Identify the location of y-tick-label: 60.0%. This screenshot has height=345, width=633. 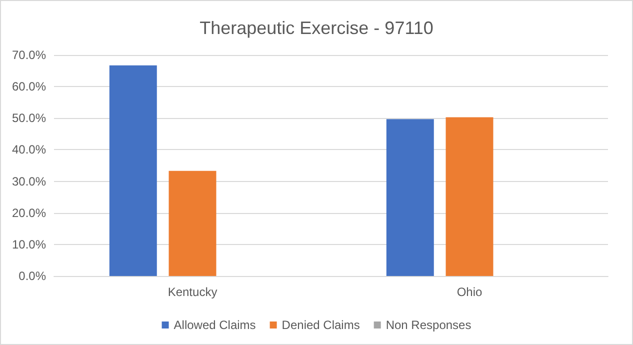
(29, 87).